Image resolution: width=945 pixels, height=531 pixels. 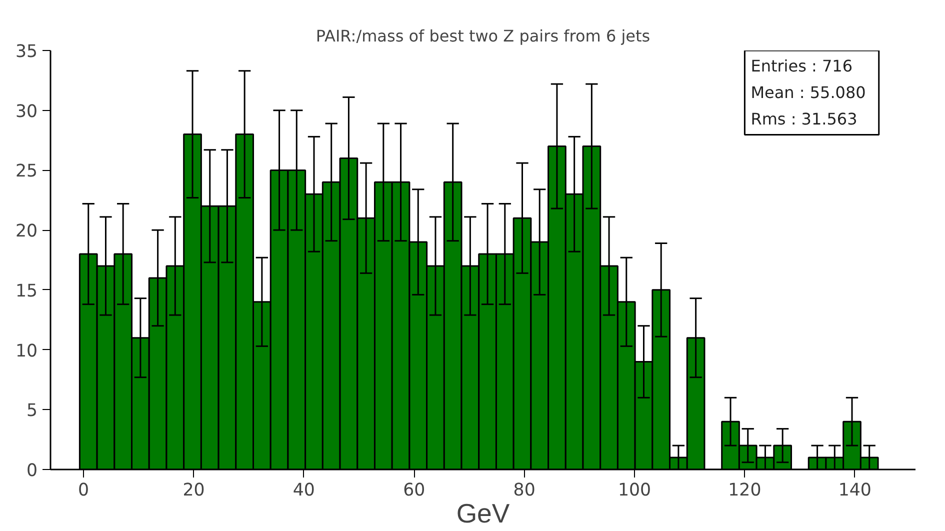 What do you see at coordinates (855, 490) in the screenshot?
I see `x-tick-label: 140` at bounding box center [855, 490].